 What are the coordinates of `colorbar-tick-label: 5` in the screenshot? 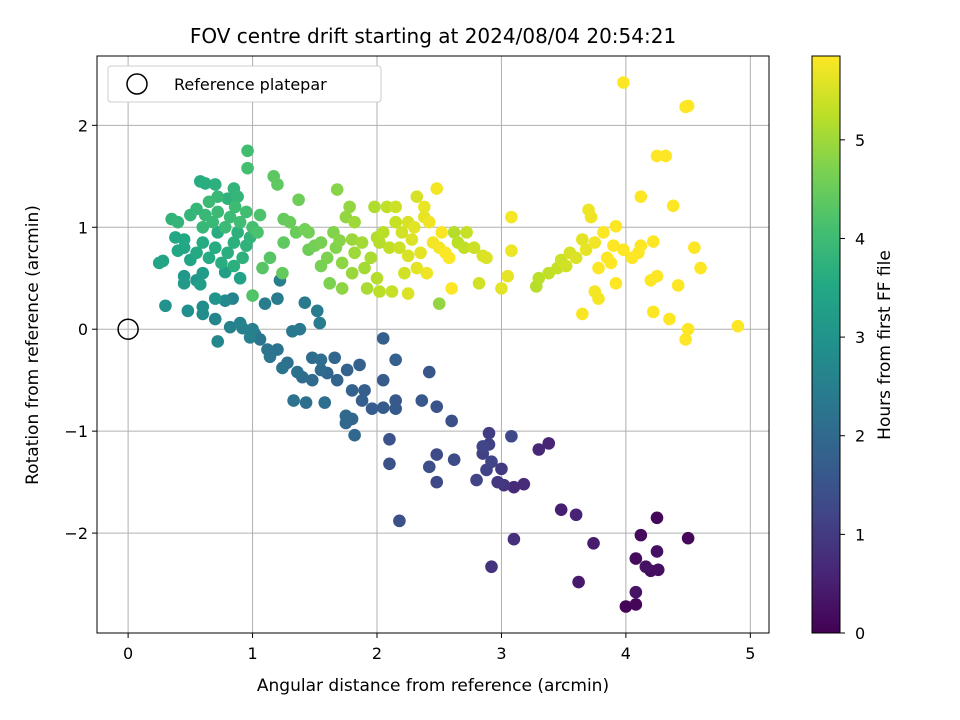 It's located at (860, 140).